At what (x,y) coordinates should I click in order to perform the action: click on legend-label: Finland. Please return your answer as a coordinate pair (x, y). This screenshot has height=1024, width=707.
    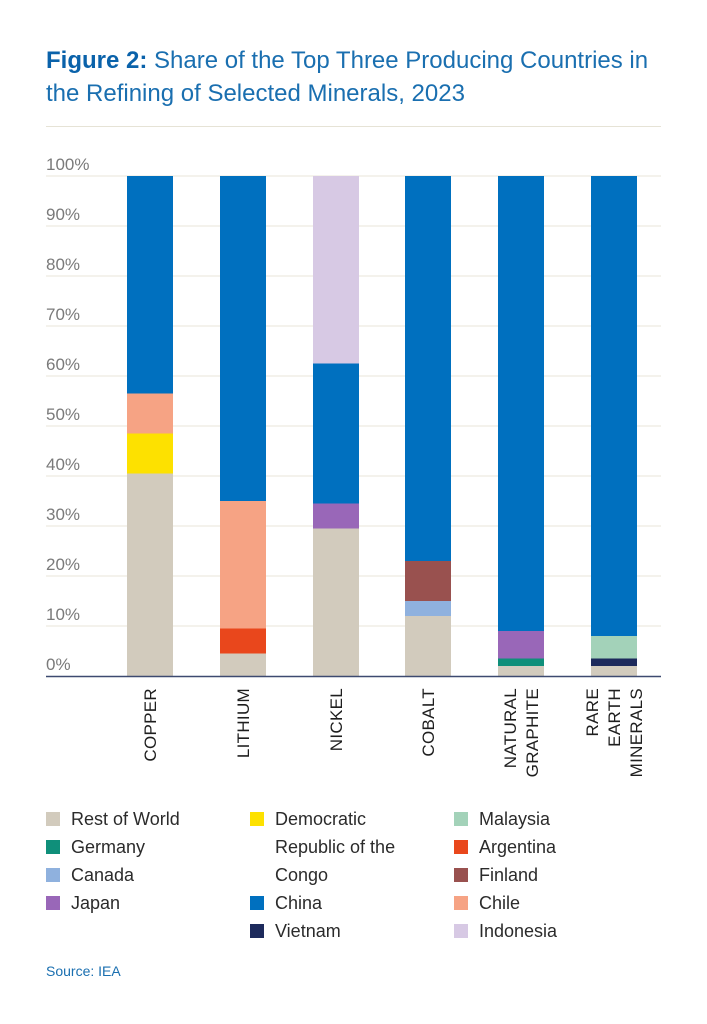
    Looking at the image, I should click on (509, 875).